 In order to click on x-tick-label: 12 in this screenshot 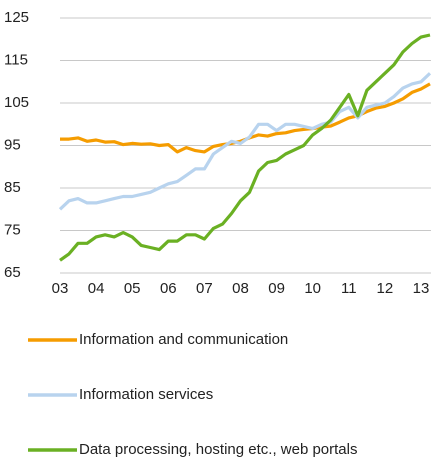, I will do `click(385, 288)`.